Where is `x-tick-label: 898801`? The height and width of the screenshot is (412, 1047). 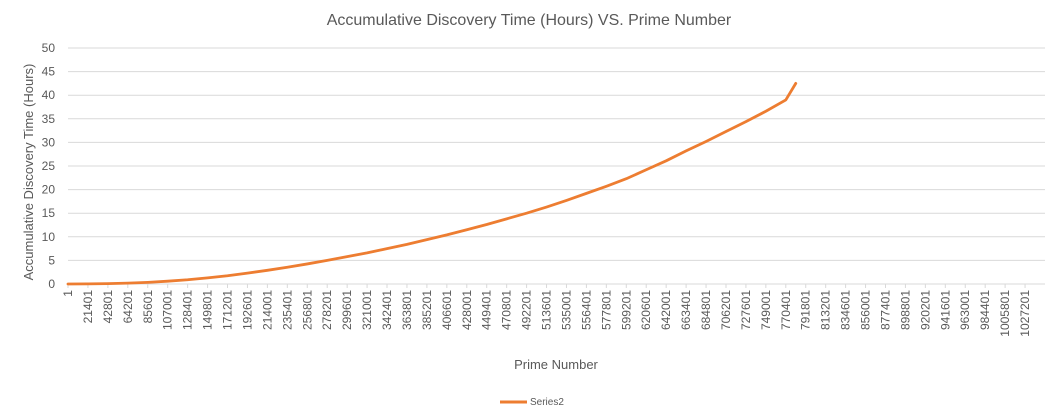
x-tick-label: 898801 is located at coordinates (905, 310).